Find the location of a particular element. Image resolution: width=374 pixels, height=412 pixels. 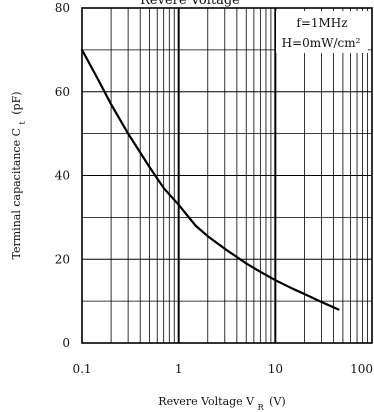

x-tick-labels: 0.1 1 10 100 is located at coordinates (222, 369).